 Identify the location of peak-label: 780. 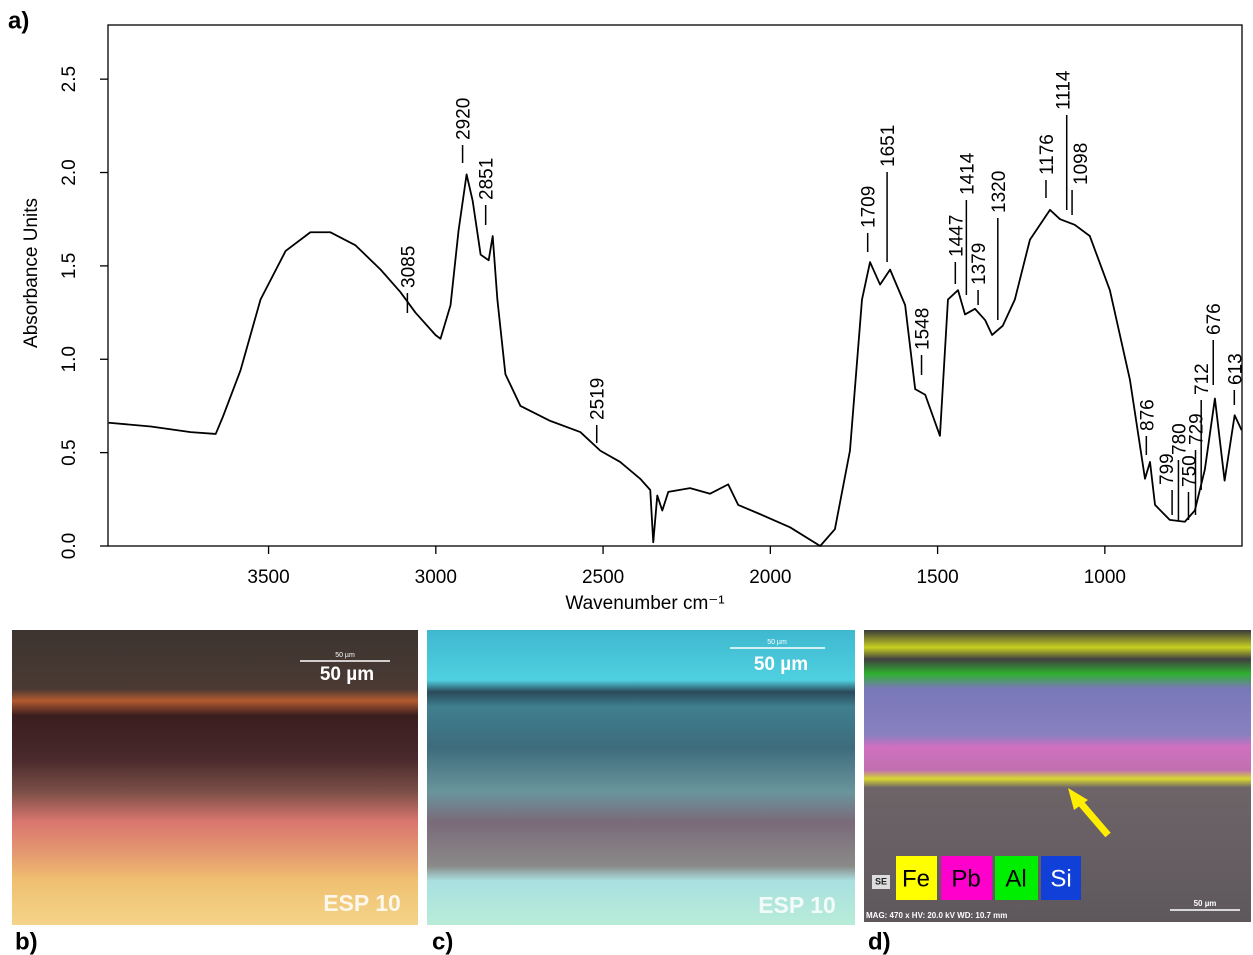
(1179, 439).